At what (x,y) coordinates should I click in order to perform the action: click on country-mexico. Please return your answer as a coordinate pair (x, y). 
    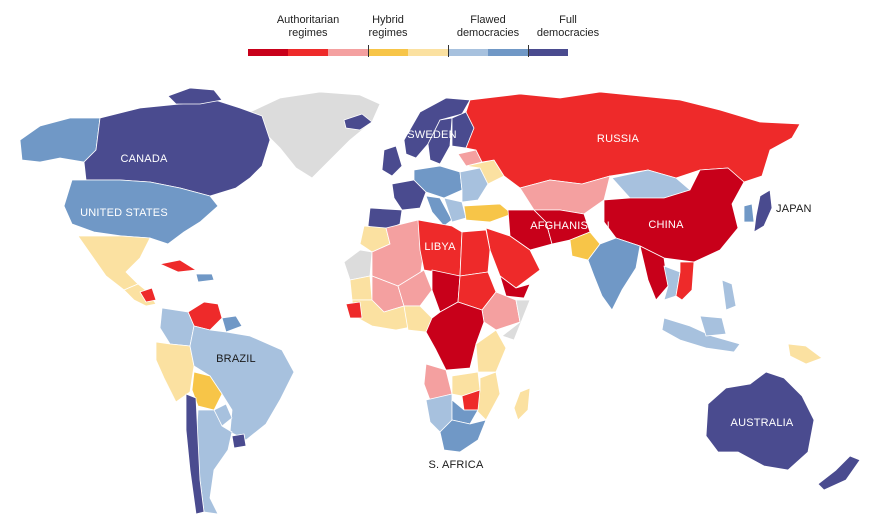
    Looking at the image, I should click on (114, 263).